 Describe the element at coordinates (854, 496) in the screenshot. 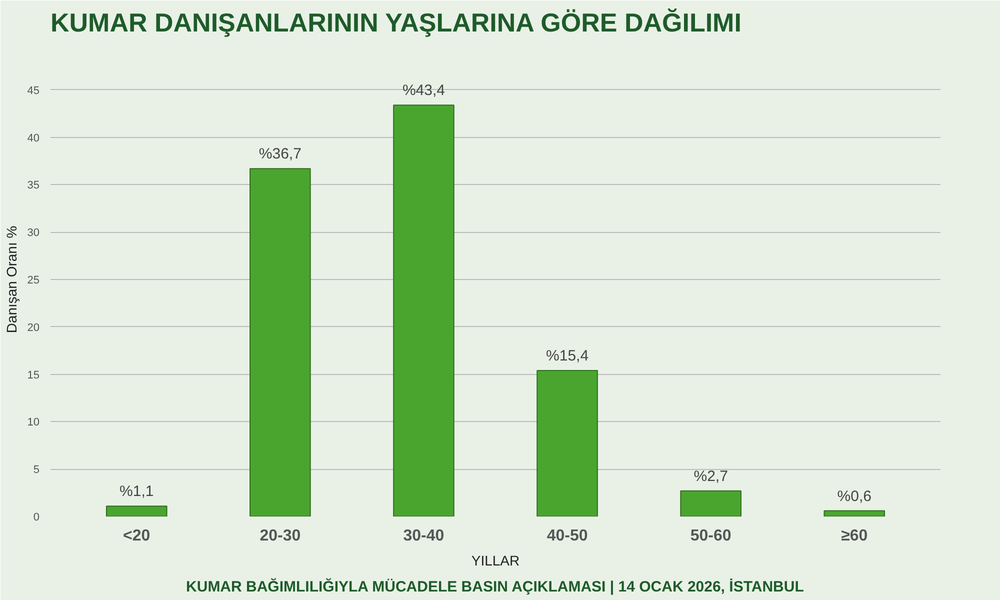

I see `data-label: %0,6` at that location.